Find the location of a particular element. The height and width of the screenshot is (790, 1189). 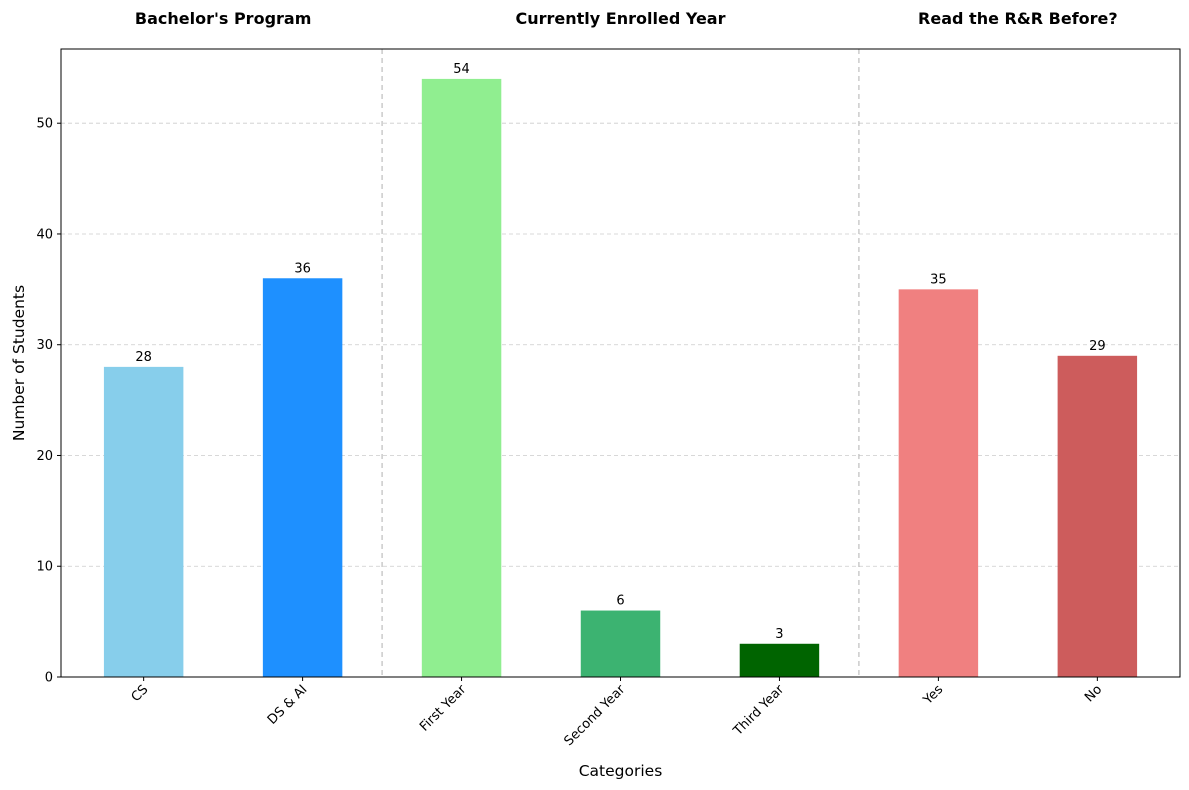

group-title: Bachelor's Program is located at coordinates (223, 18).